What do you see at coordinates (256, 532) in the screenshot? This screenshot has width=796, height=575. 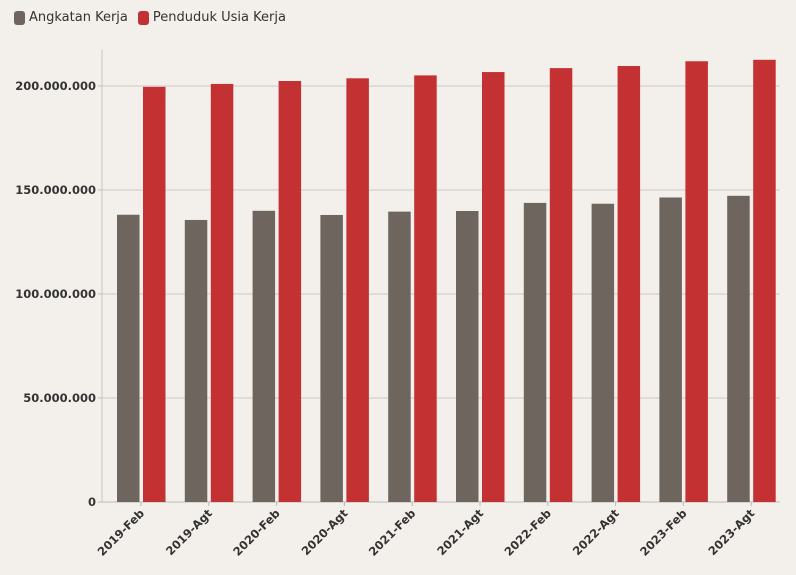 I see `x-tick-label: 2020-Feb` at bounding box center [256, 532].